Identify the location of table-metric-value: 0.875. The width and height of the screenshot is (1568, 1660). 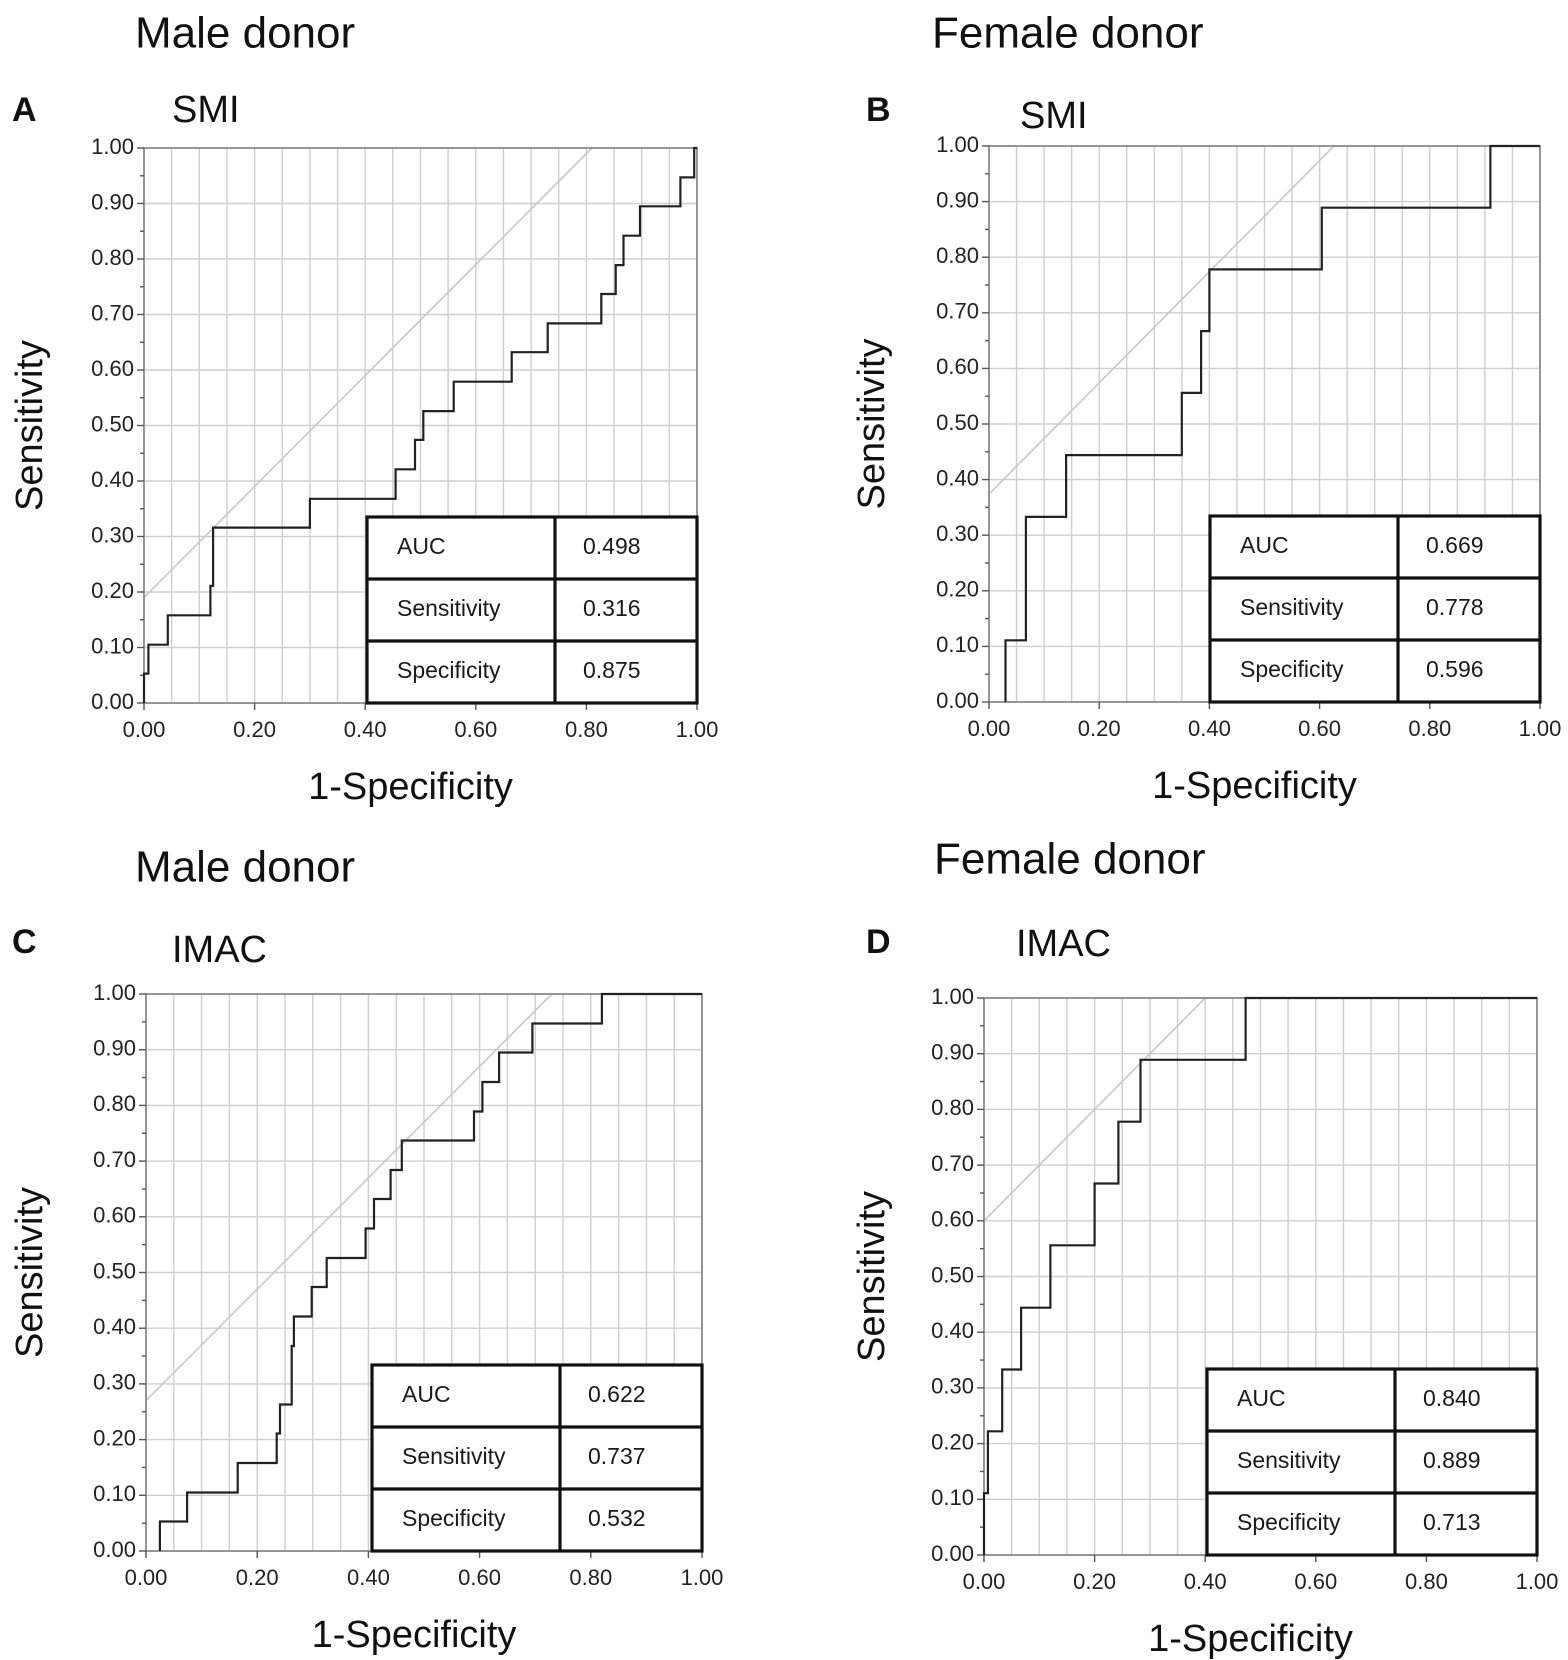
(612, 670).